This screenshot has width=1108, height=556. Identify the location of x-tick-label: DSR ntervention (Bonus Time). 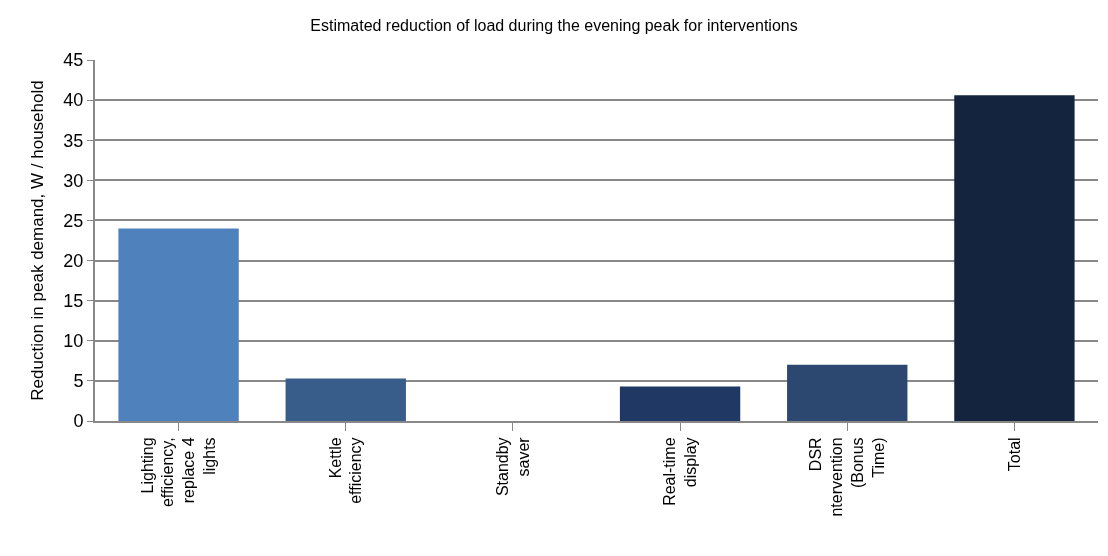
(847, 477).